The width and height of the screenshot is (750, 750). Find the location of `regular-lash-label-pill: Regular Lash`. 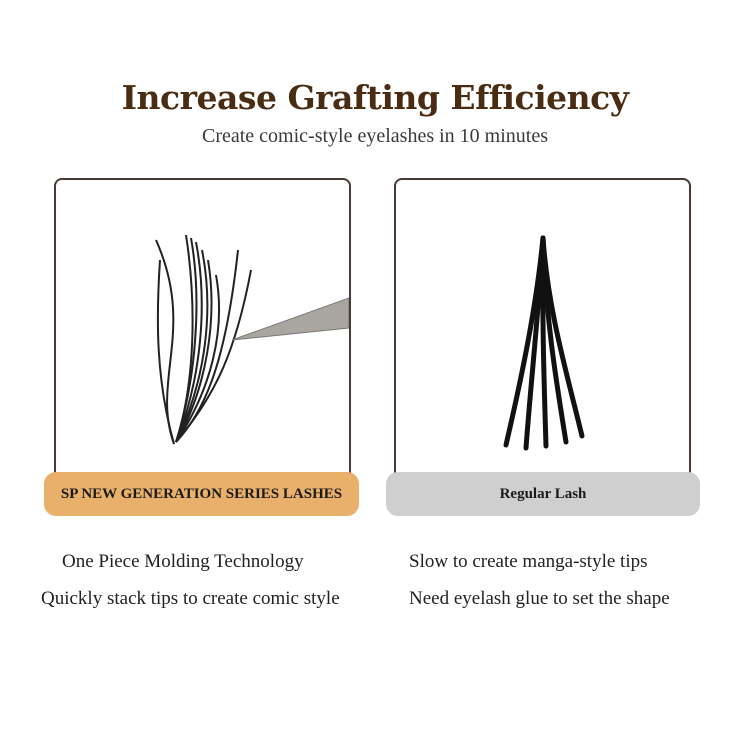

regular-lash-label-pill: Regular Lash is located at coordinates (543, 494).